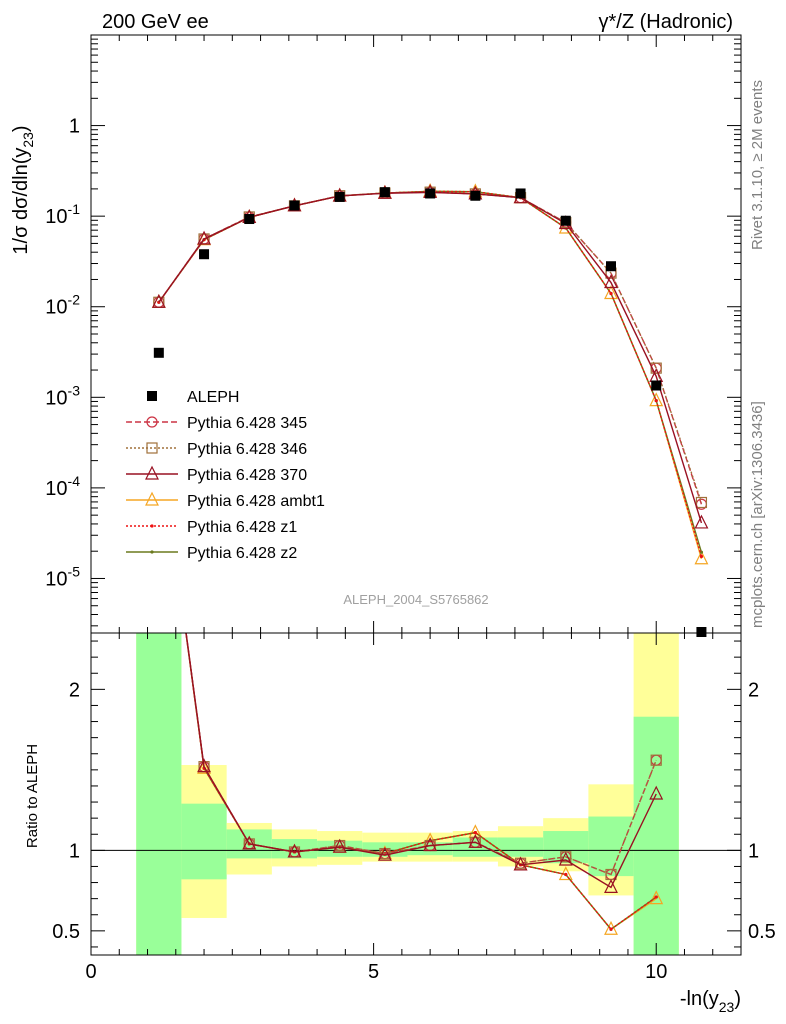  What do you see at coordinates (23, 189) in the screenshot?
I see `y-axis-label: 1/σ dσ/dln(y23)` at bounding box center [23, 189].